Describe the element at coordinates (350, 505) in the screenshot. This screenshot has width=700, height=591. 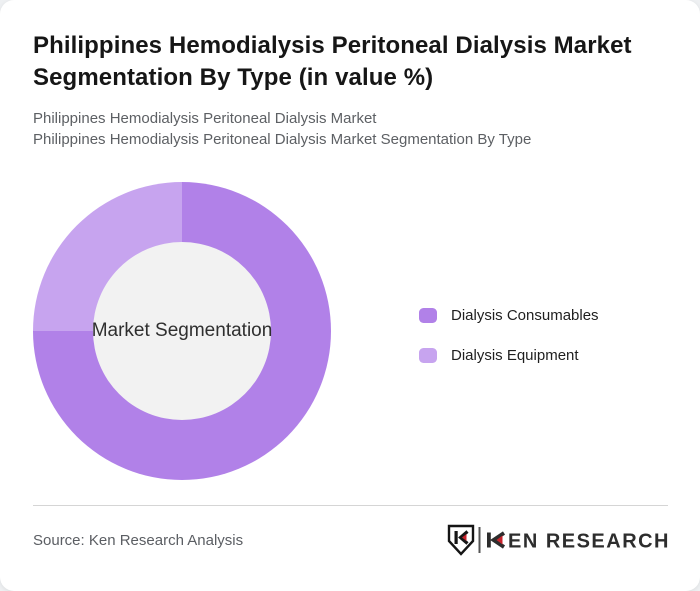
I see `footer-divider` at that location.